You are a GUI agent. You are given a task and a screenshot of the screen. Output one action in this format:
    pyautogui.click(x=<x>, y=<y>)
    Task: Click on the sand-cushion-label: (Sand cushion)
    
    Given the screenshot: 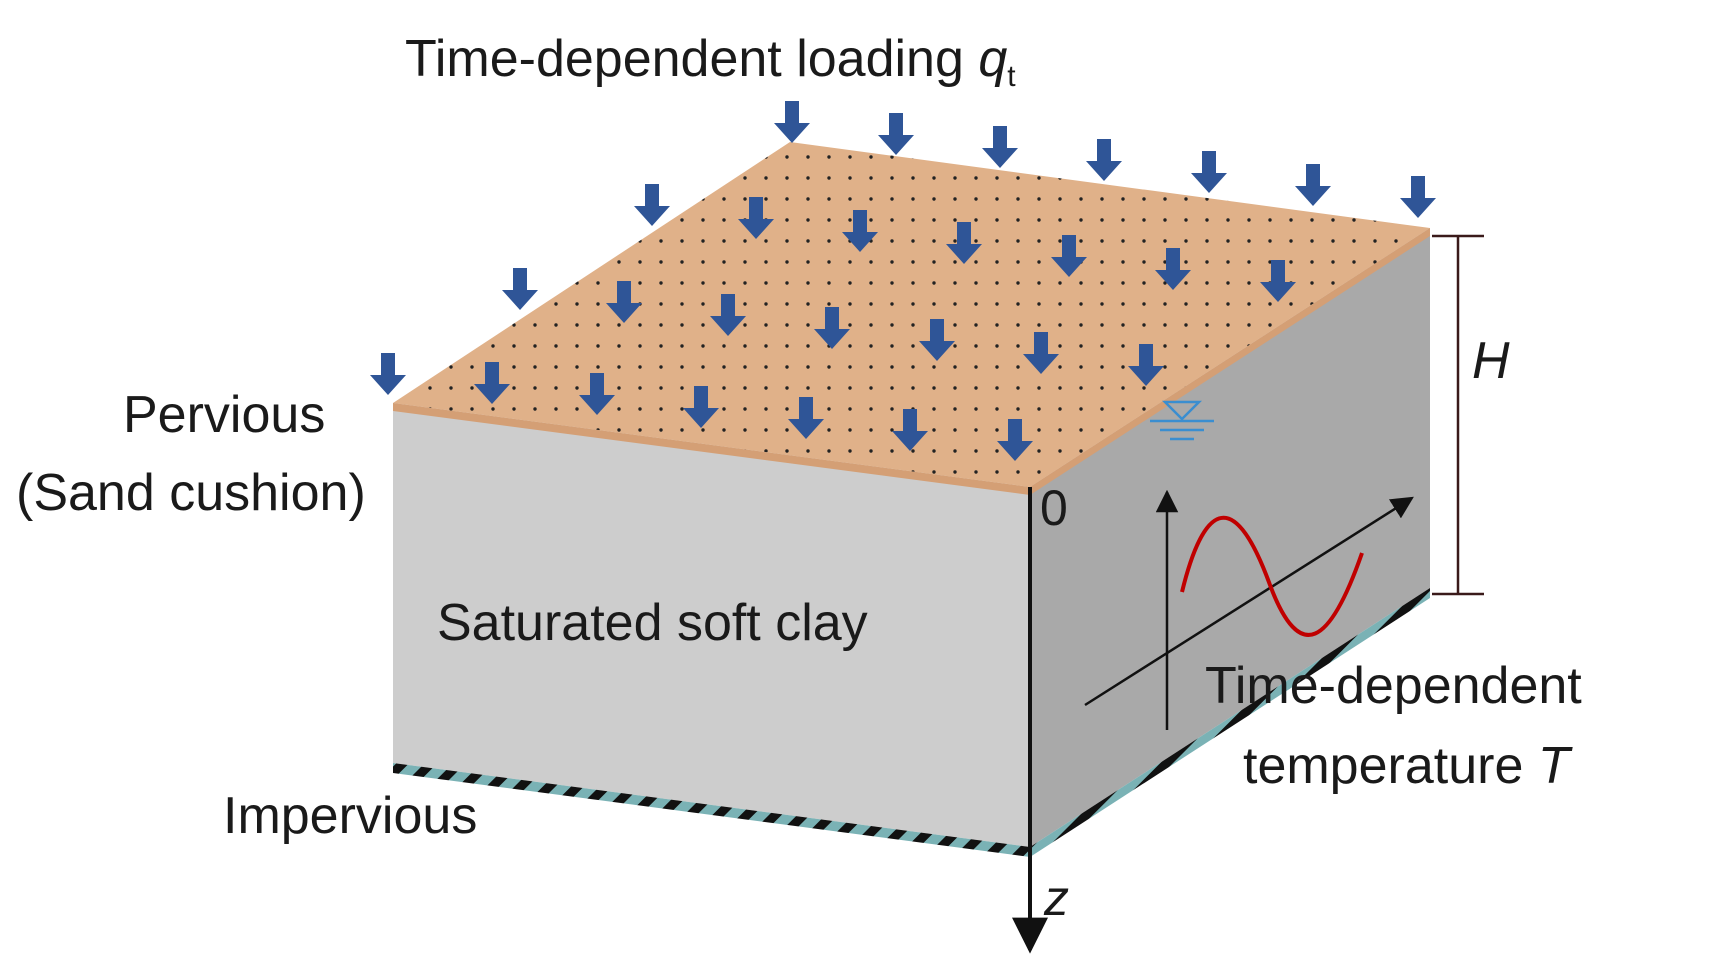 What is the action you would take?
    pyautogui.click(x=191, y=493)
    